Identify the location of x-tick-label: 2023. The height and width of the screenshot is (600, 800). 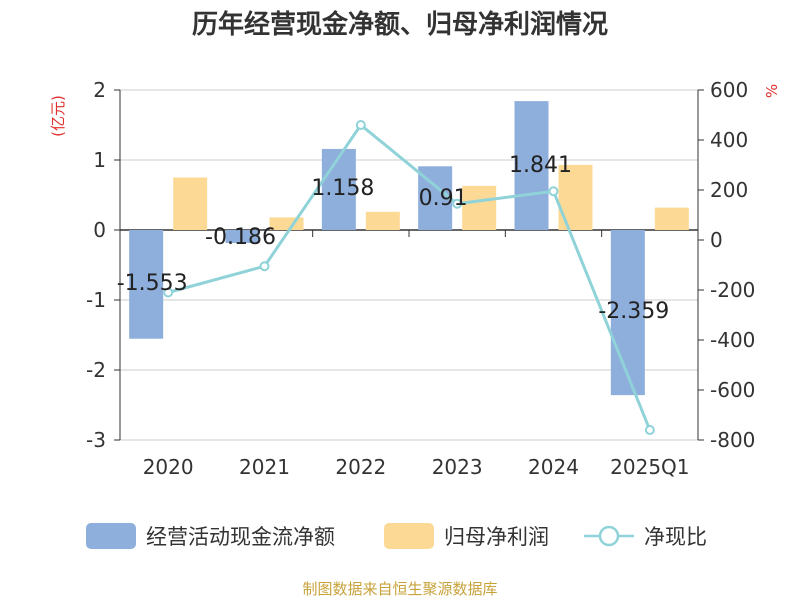
(457, 467).